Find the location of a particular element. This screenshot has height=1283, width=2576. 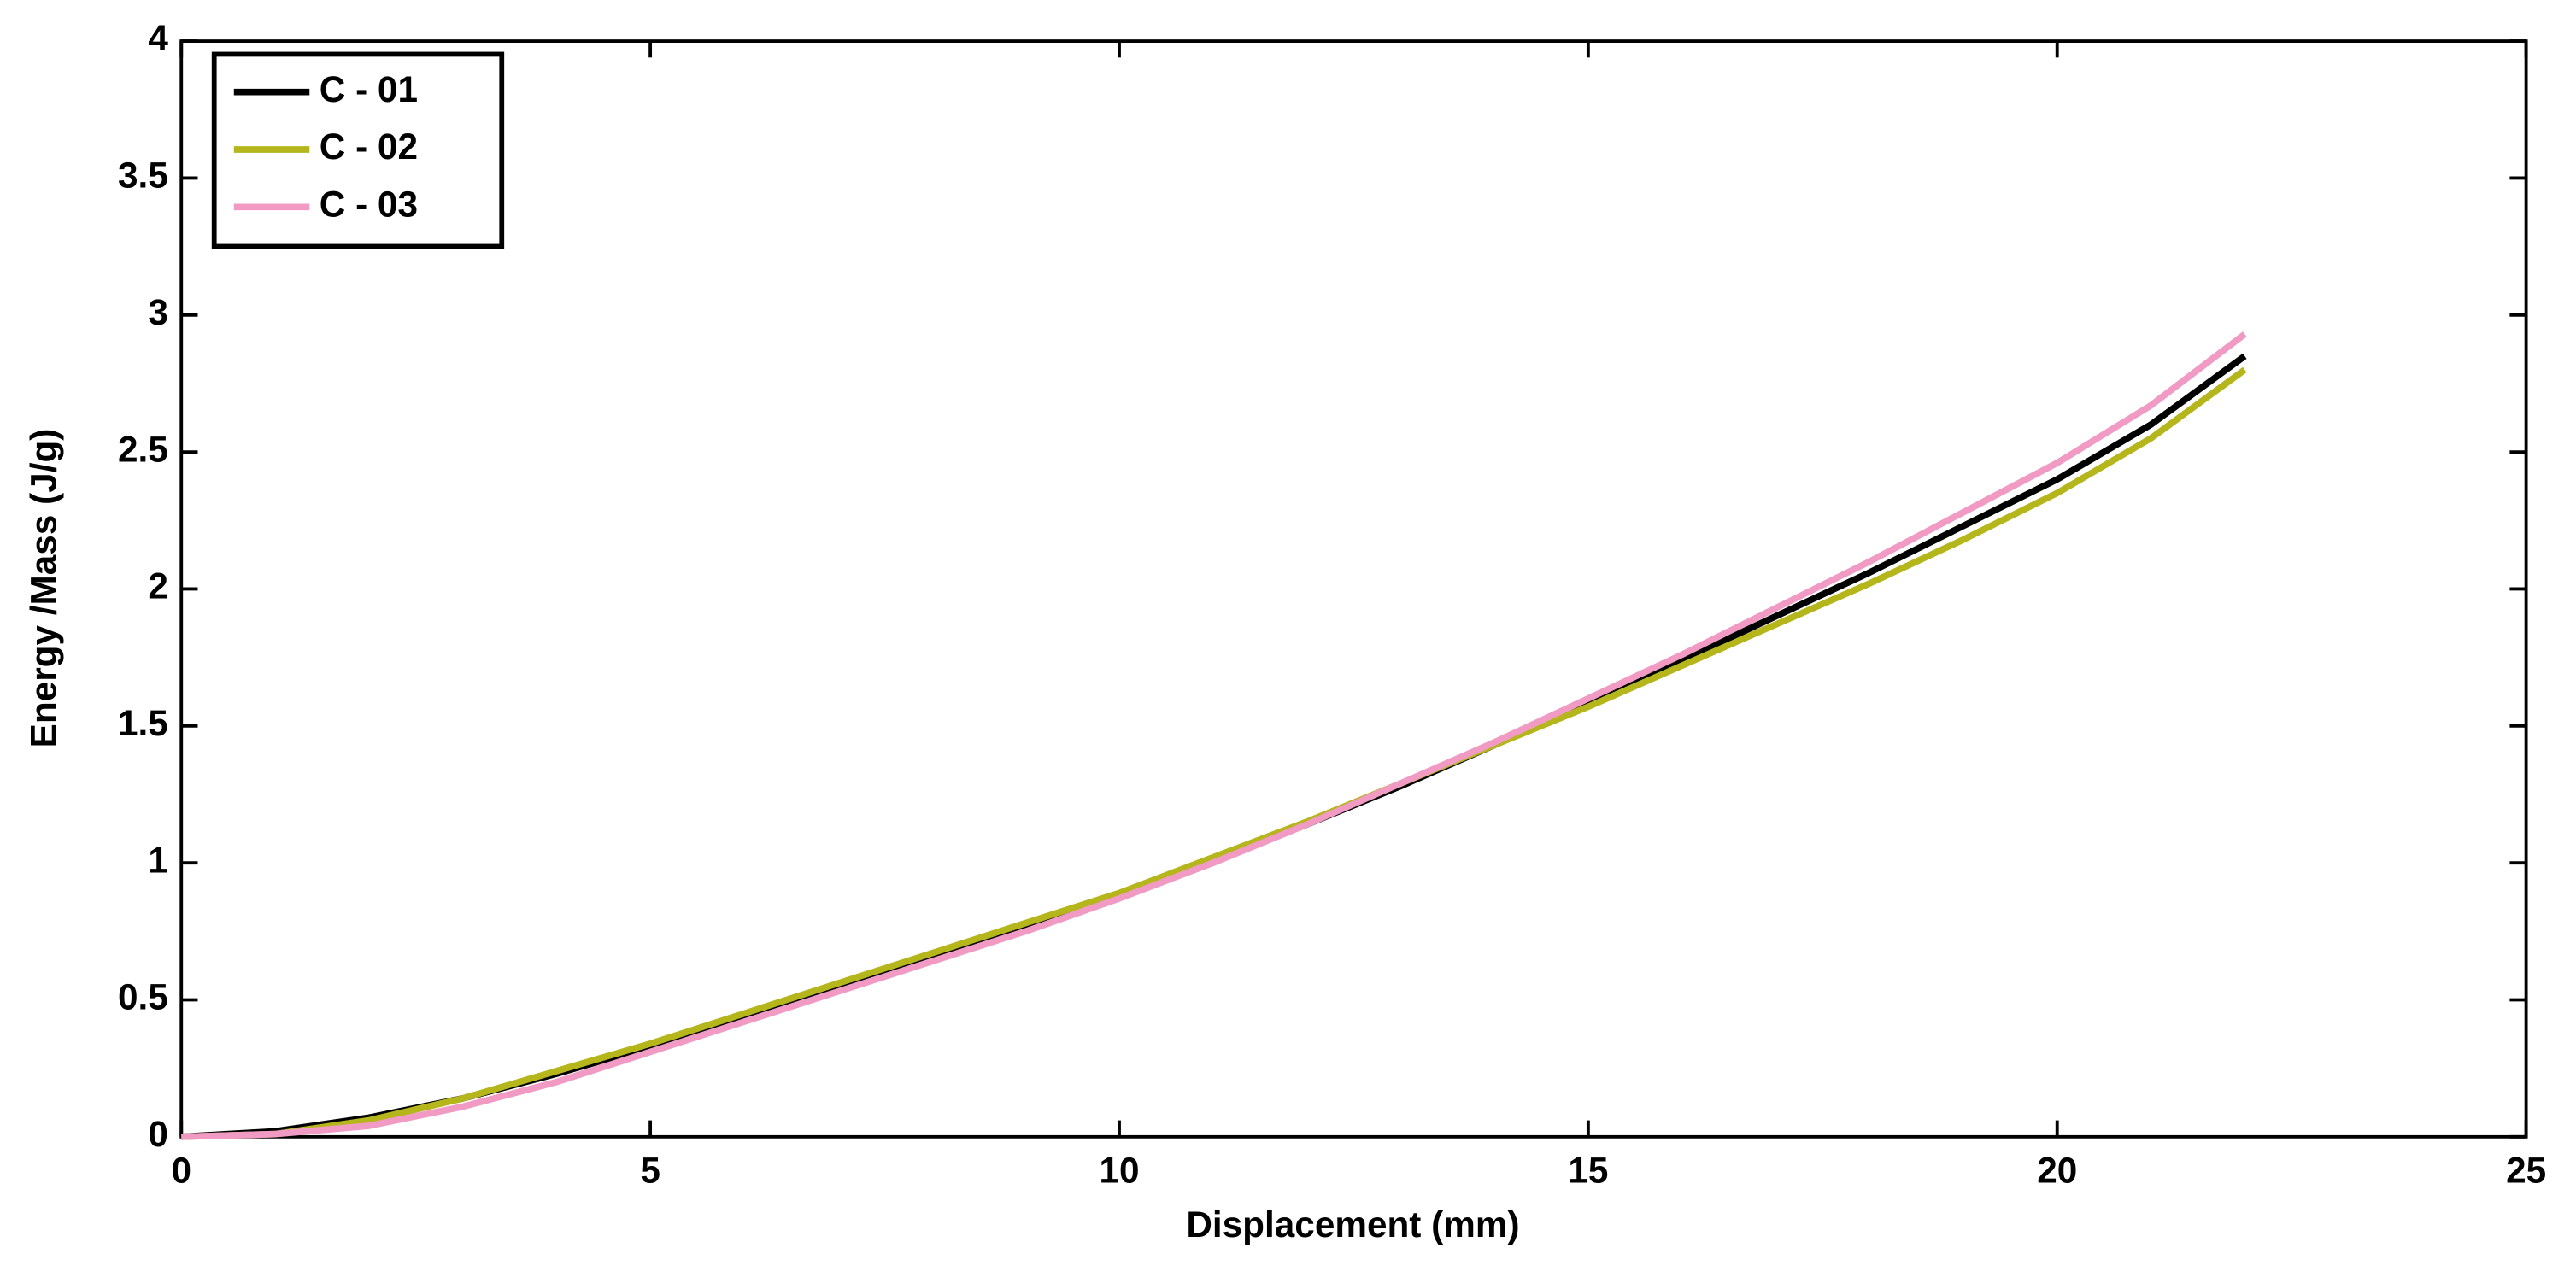

x-tick-label: 0 is located at coordinates (181, 1170).